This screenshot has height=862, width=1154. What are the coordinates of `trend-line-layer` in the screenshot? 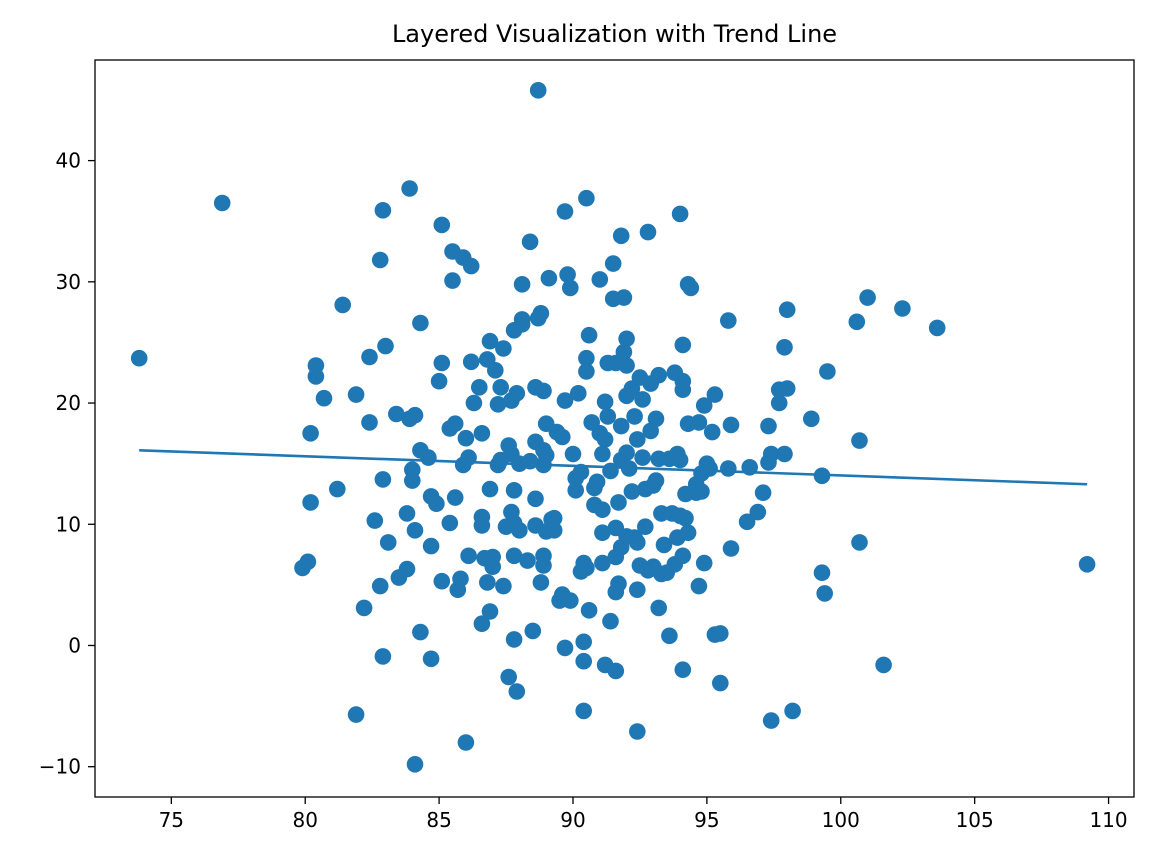 It's located at (613, 467).